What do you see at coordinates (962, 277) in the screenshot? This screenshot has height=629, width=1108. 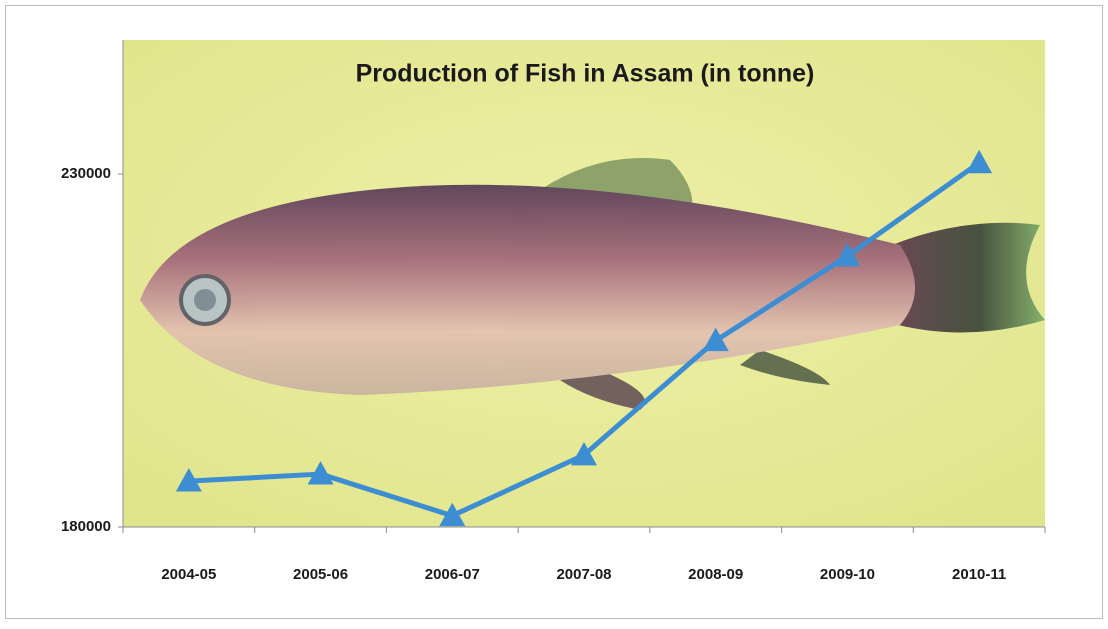 I see `tail-fin` at bounding box center [962, 277].